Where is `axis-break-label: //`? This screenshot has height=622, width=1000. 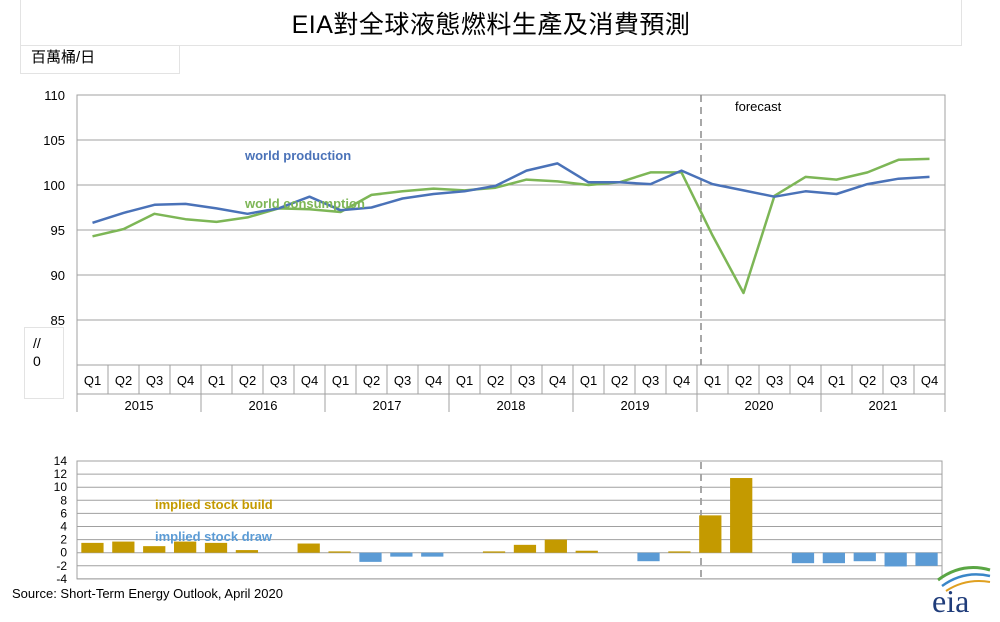 axis-break-label: // is located at coordinates (37, 343).